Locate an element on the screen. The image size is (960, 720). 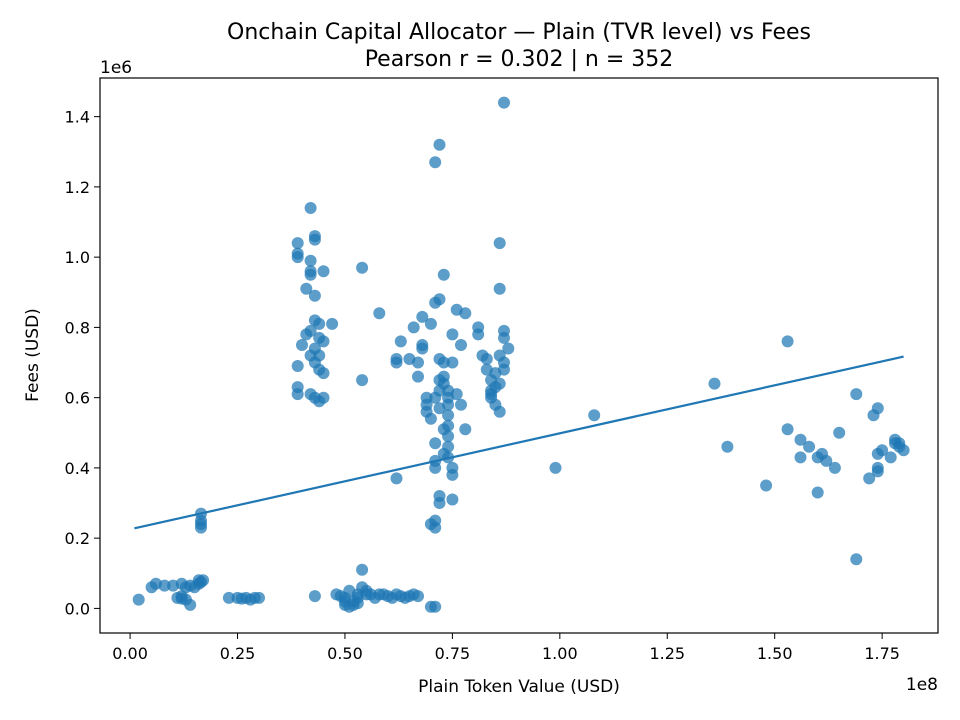
x-tick-label-3: 0.75 is located at coordinates (453, 653).